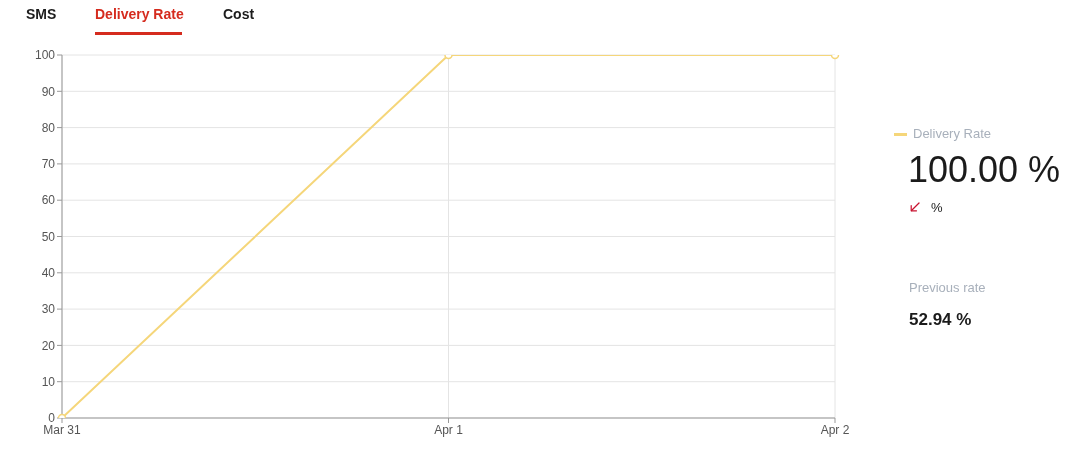 This screenshot has width=1092, height=456. What do you see at coordinates (449, 429) in the screenshot?
I see `x-tick-label: Apr 1` at bounding box center [449, 429].